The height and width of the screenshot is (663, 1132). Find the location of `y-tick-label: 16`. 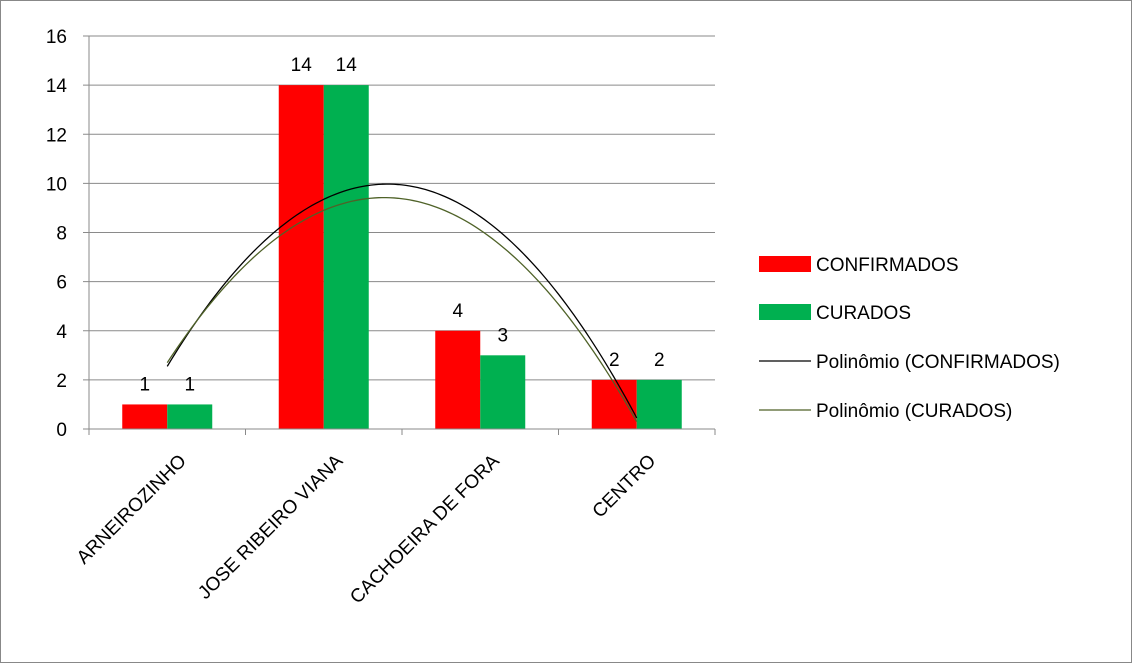

y-tick-label: 16 is located at coordinates (56, 37).